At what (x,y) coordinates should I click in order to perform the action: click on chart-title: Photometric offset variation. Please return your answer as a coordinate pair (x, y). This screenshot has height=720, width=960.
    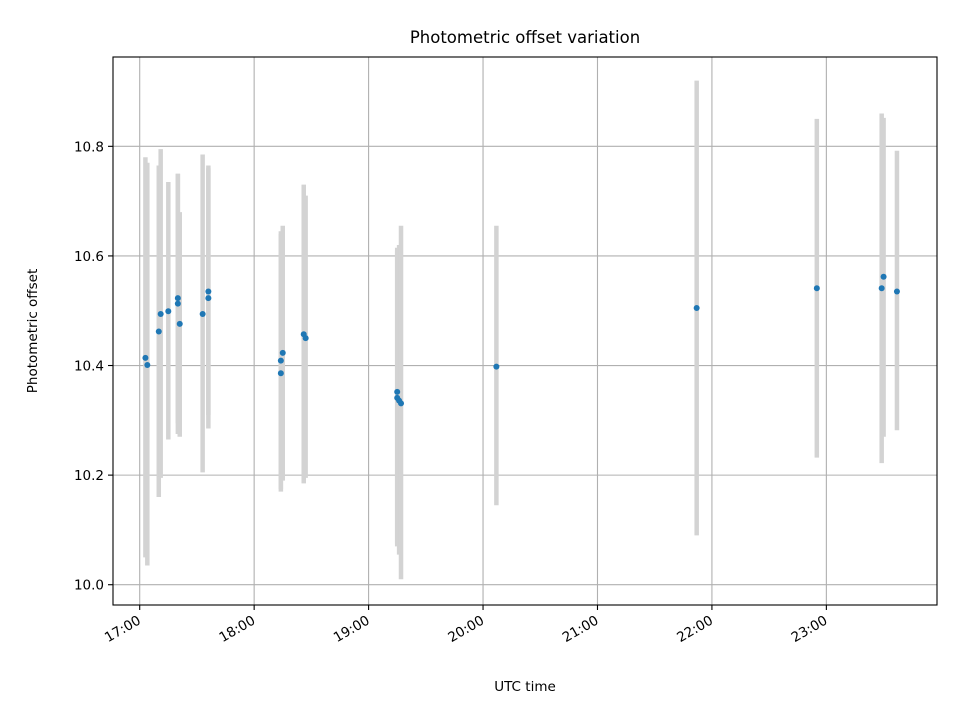
    Looking at the image, I should click on (525, 37).